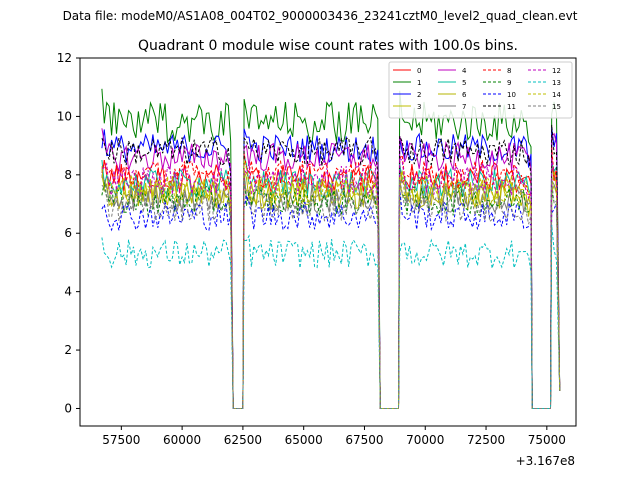  I want to click on legend-label: 9, so click(509, 83).